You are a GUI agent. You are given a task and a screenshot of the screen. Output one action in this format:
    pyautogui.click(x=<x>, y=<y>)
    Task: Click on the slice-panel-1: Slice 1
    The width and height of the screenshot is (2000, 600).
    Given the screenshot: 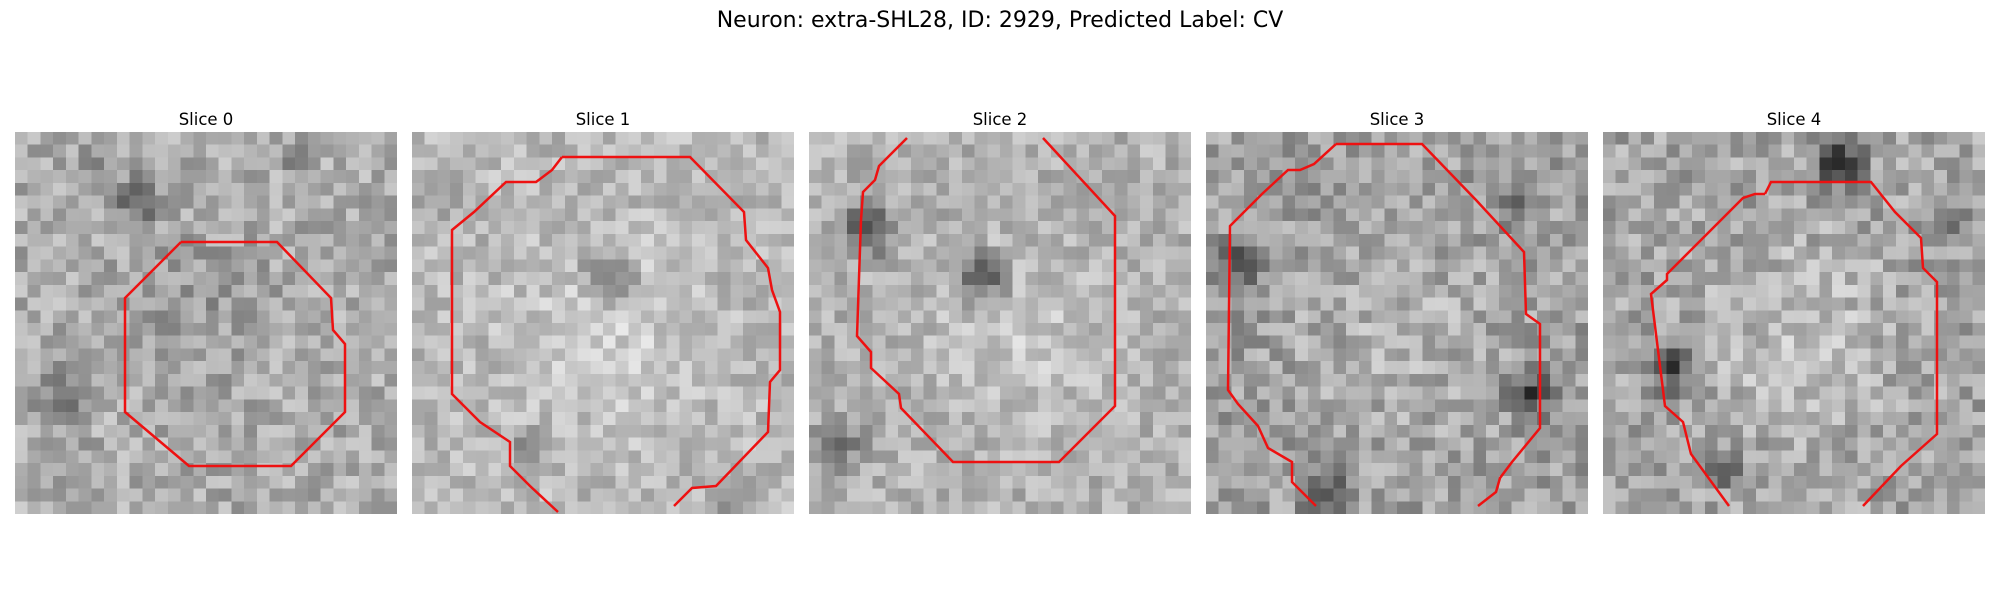 What is the action you would take?
    pyautogui.click(x=603, y=311)
    